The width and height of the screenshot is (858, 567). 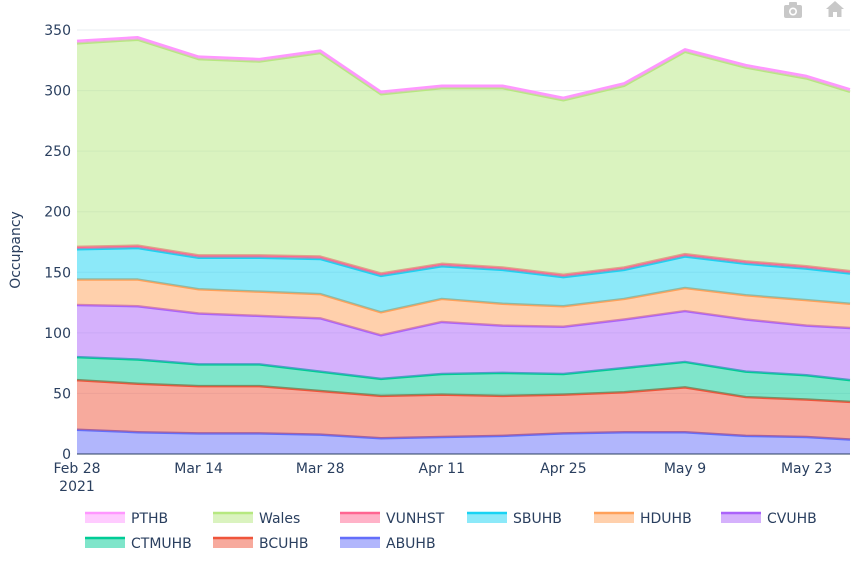 I want to click on legend-label: BCUHB, so click(x=284, y=544).